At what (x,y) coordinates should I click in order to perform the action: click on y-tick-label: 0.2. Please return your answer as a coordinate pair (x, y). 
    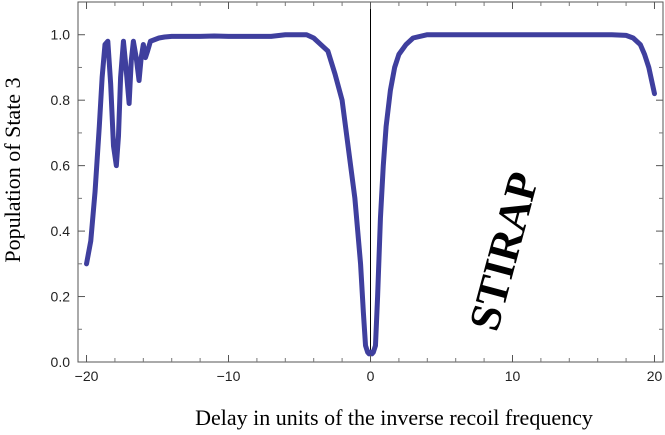
    Looking at the image, I should click on (61, 297).